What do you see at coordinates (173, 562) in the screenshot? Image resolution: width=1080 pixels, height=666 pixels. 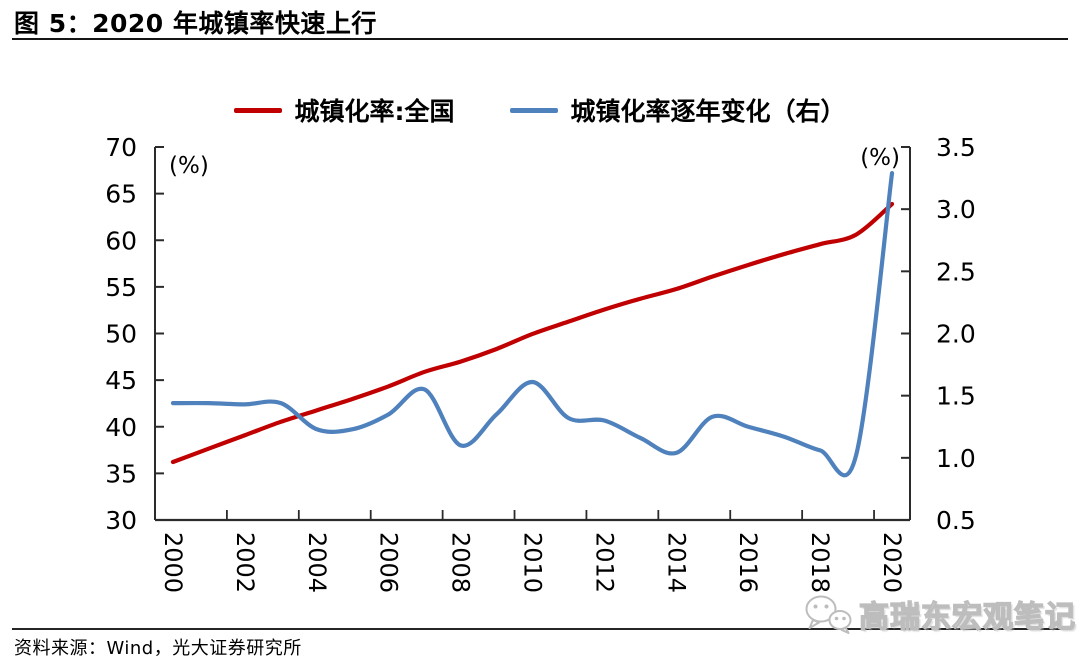 I see `x-axis-tick-label: 2000` at bounding box center [173, 562].